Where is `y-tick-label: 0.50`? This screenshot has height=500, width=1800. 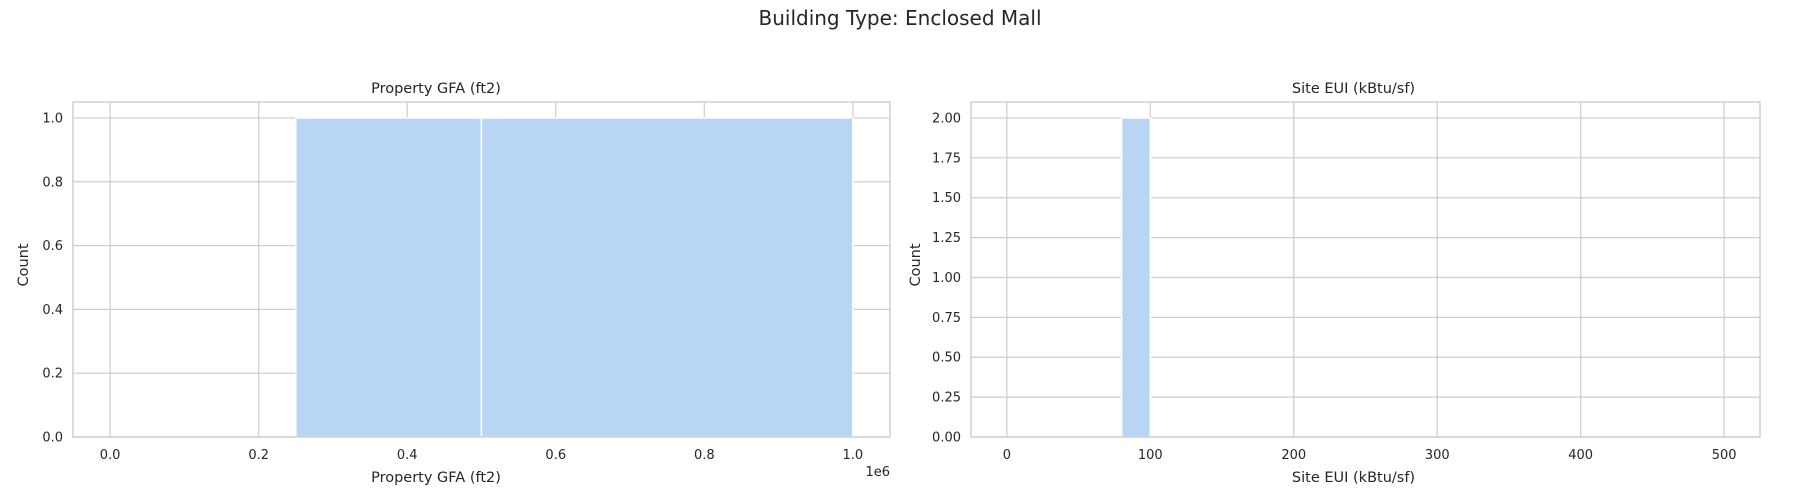
y-tick-label: 0.50 is located at coordinates (946, 358).